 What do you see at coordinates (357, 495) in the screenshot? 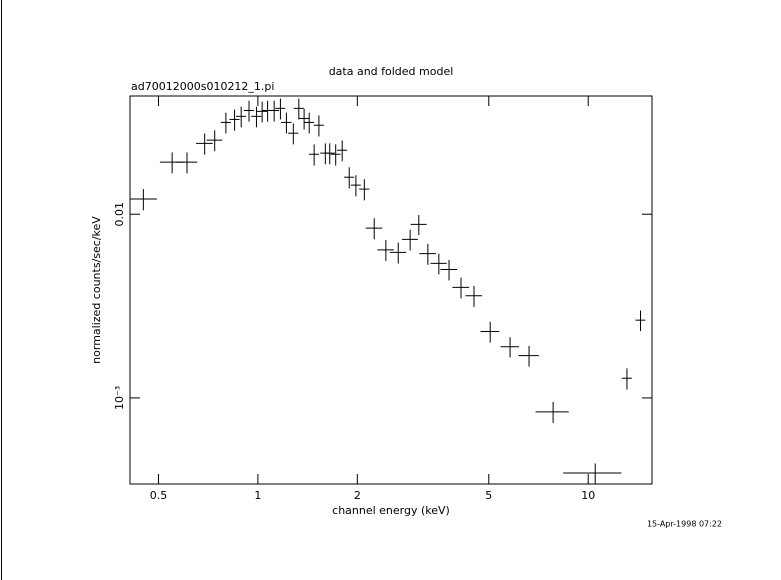
I see `x-tick-label: 2` at bounding box center [357, 495].